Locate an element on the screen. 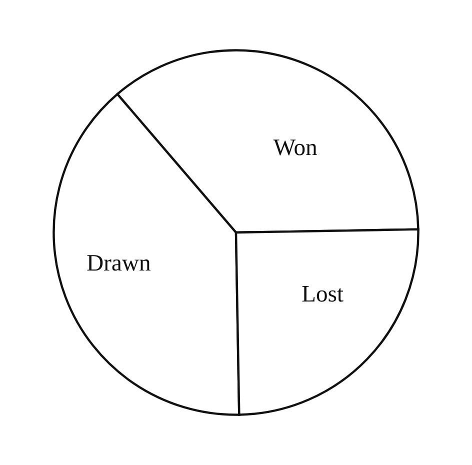 Image resolution: width=472 pixels, height=465 pixels. slice-label: Lost is located at coordinates (323, 294).